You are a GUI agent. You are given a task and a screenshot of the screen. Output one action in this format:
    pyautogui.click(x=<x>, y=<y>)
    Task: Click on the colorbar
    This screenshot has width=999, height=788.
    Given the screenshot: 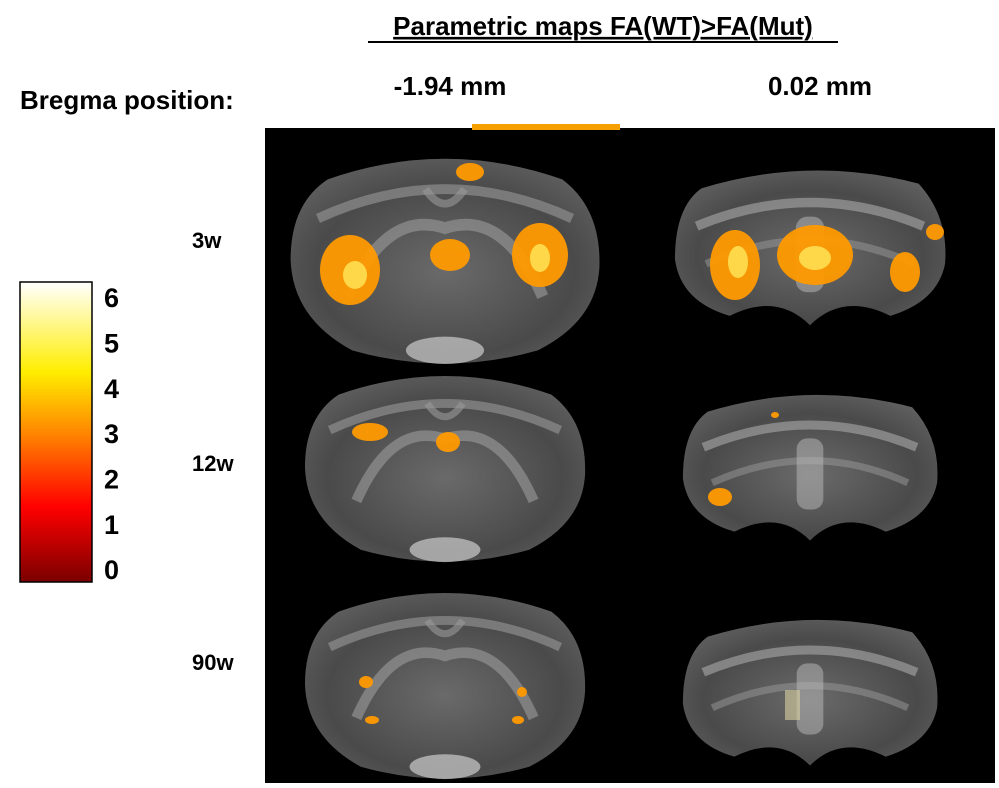 What is the action you would take?
    pyautogui.click(x=56, y=432)
    